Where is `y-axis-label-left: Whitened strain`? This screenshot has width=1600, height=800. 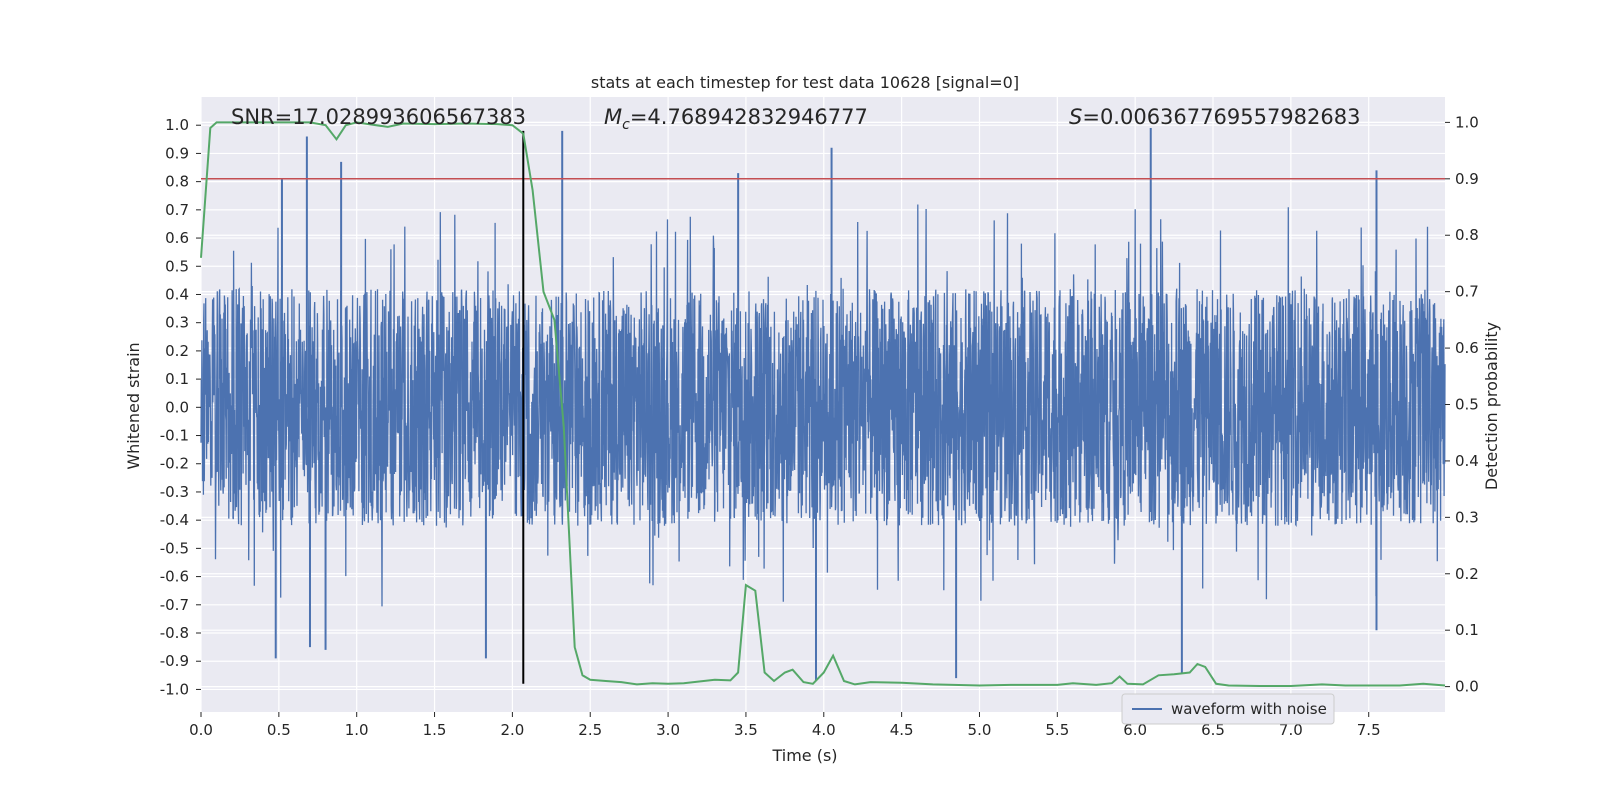
y-axis-label-left: Whitened strain is located at coordinates (133, 405).